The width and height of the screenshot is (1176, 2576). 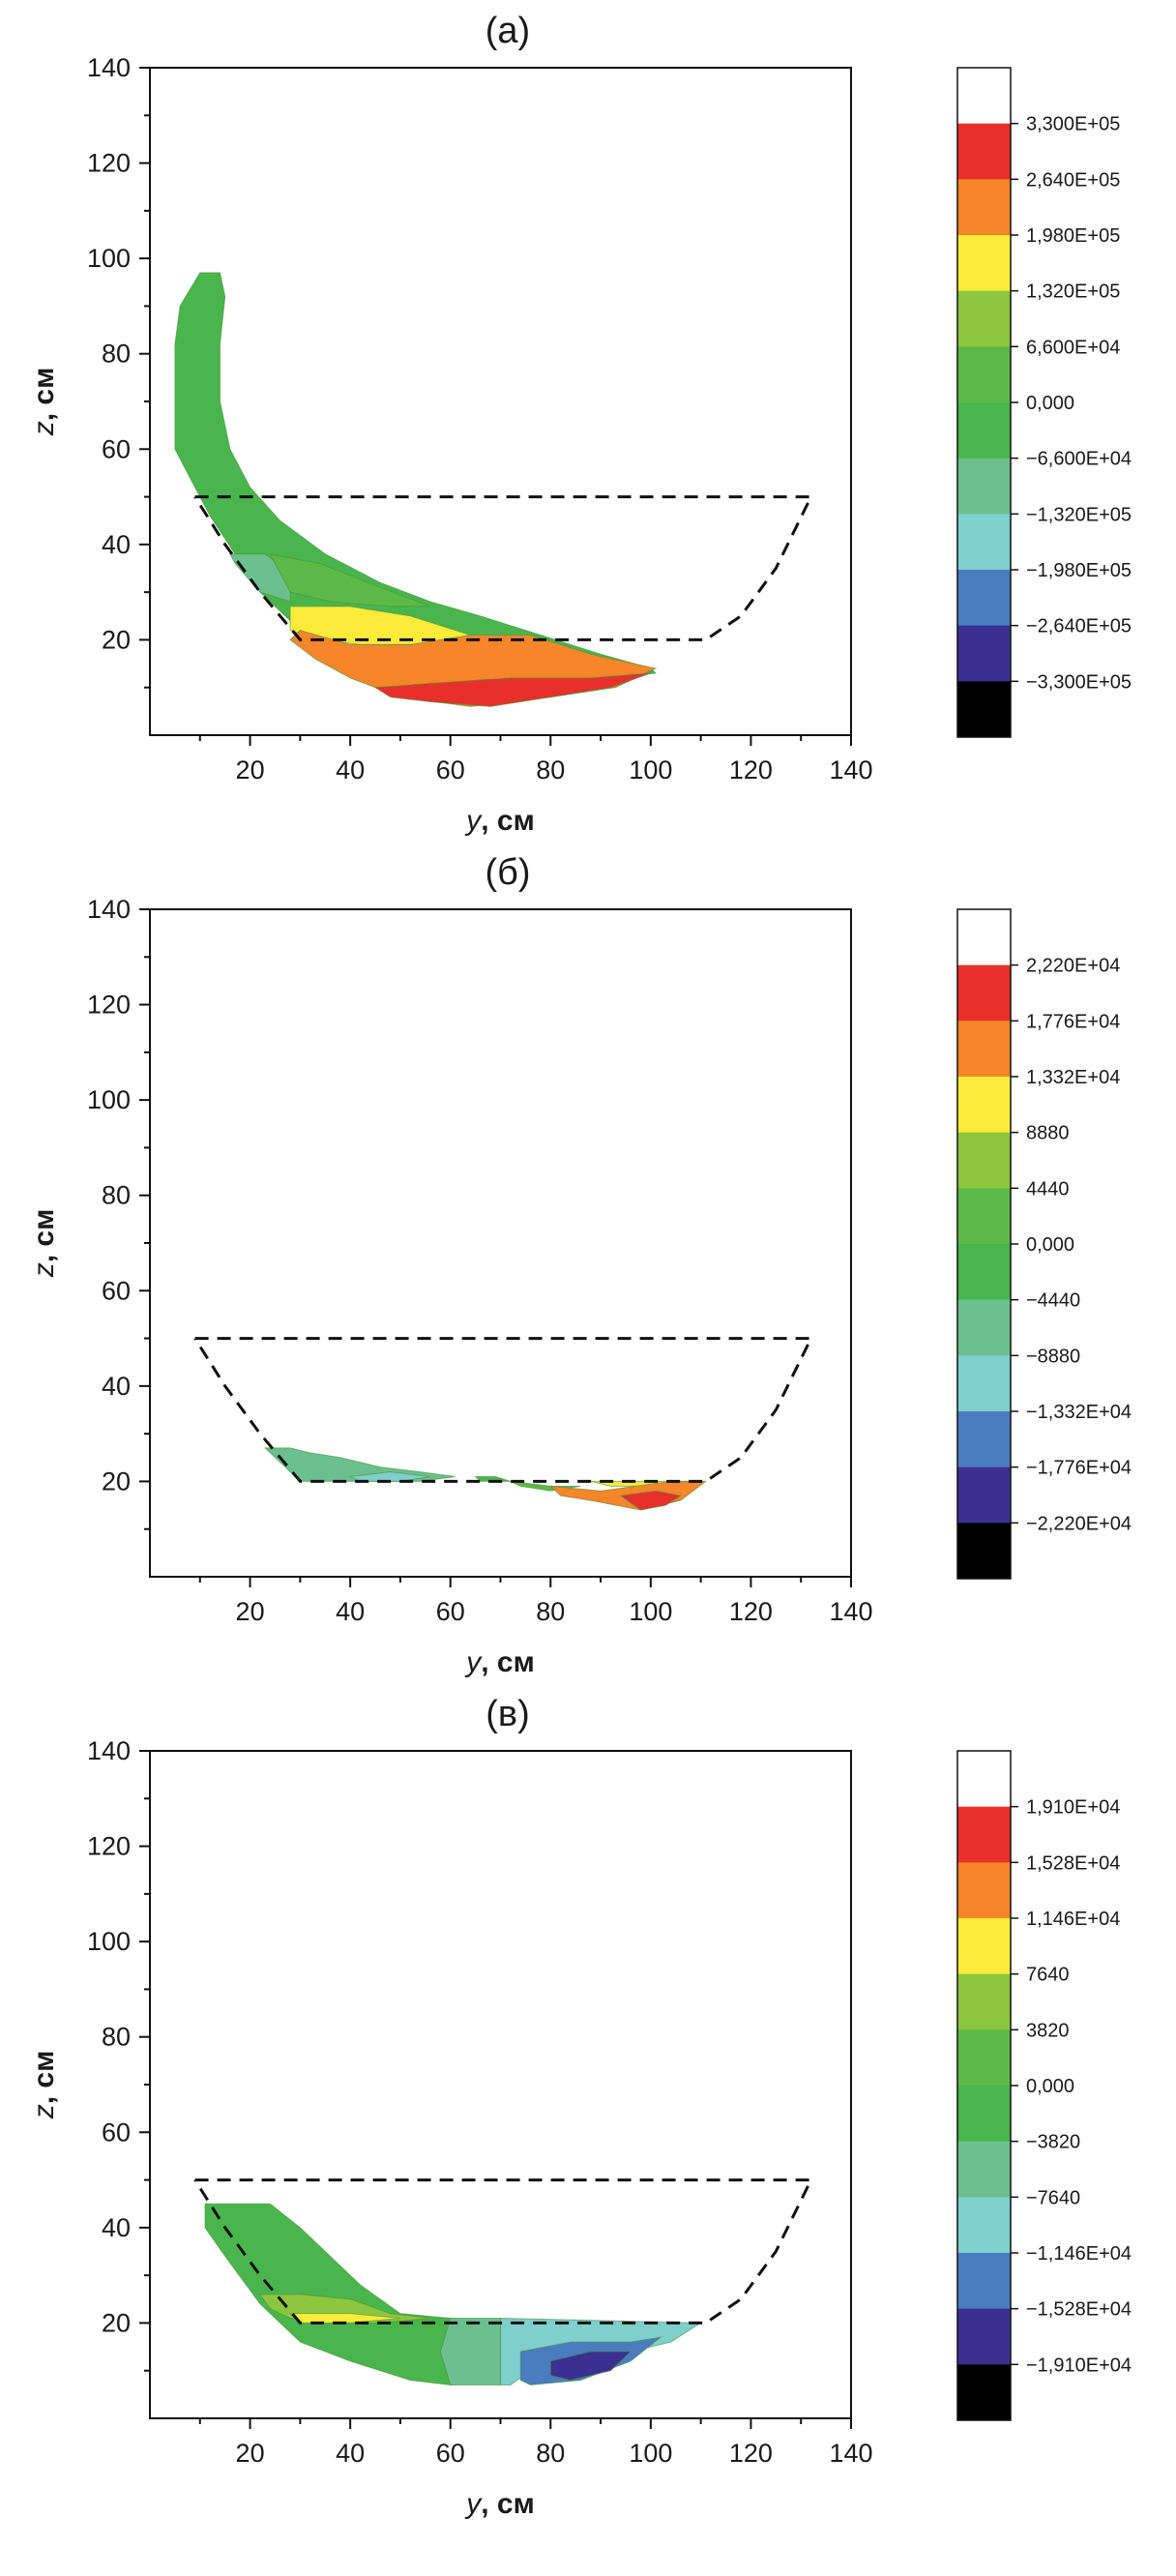 What do you see at coordinates (1073, 180) in the screenshot?
I see `legend-label: 2,640E+05` at bounding box center [1073, 180].